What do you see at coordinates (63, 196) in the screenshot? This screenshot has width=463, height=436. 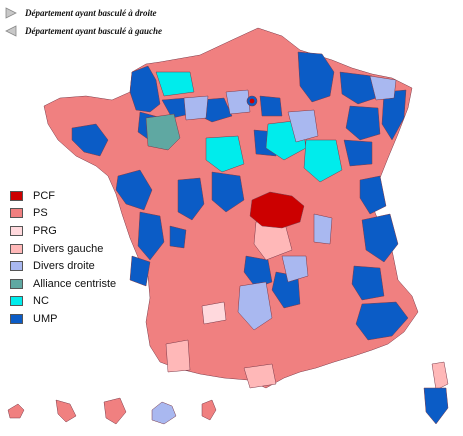 I see `legend-item-pcf: PCF` at bounding box center [63, 196].